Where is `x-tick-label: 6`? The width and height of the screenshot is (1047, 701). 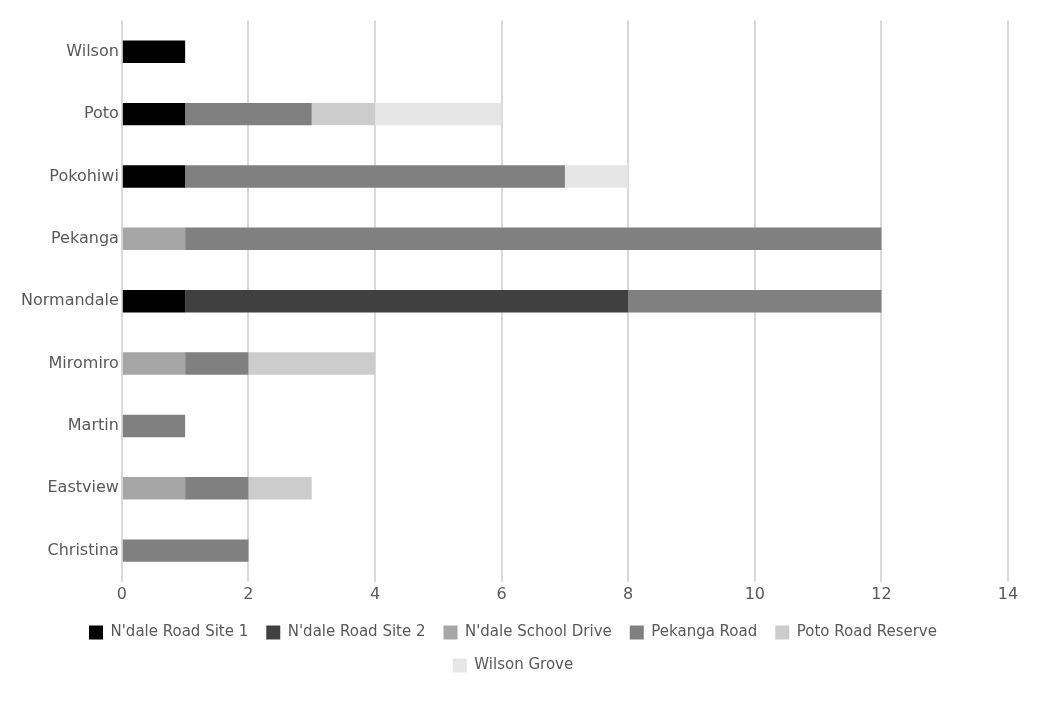 x-tick-label: 6 is located at coordinates (501, 593).